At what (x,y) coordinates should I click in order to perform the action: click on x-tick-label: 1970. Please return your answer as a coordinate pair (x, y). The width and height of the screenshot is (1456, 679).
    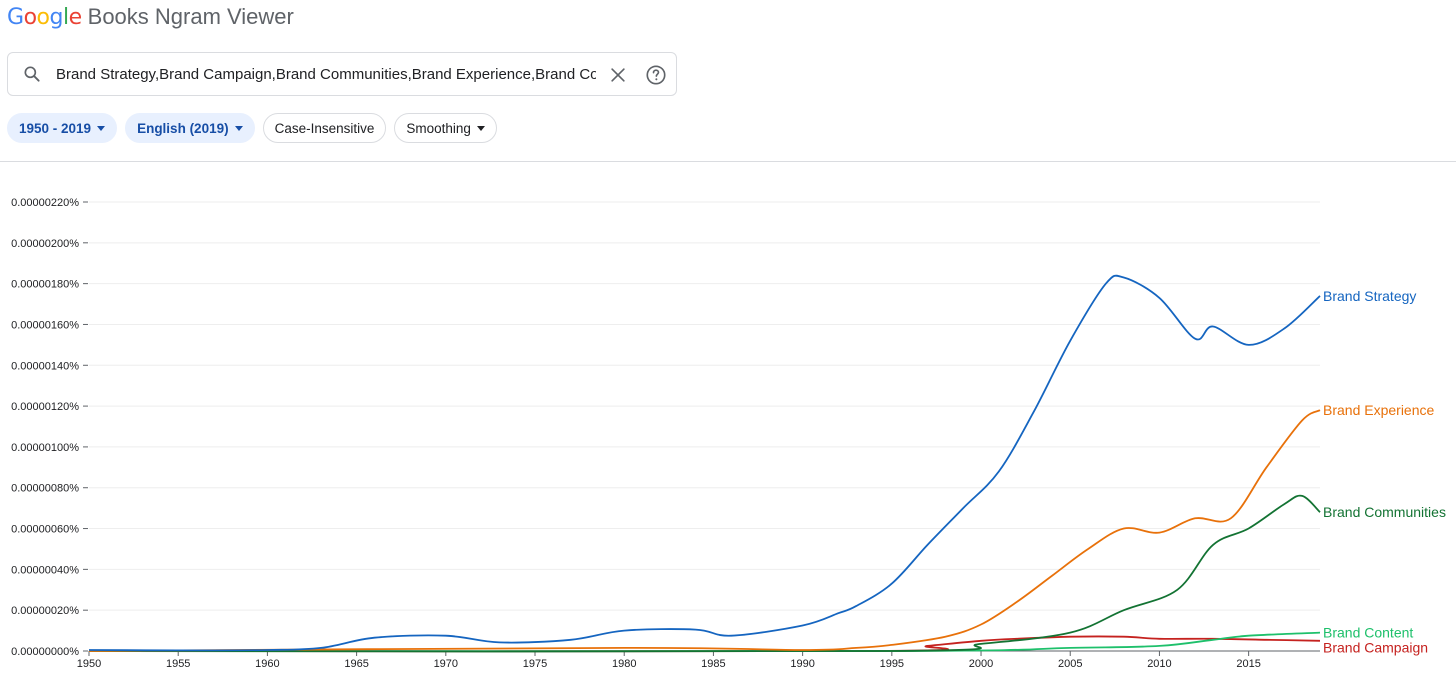
    Looking at the image, I should click on (446, 664).